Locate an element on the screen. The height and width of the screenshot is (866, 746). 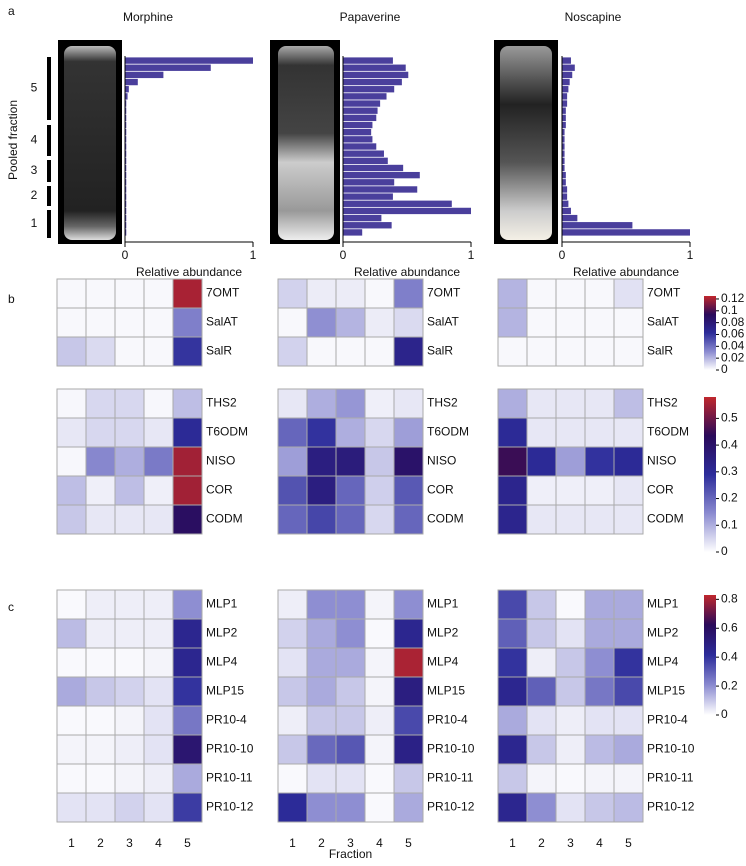
row-label: SalR is located at coordinates (219, 351).